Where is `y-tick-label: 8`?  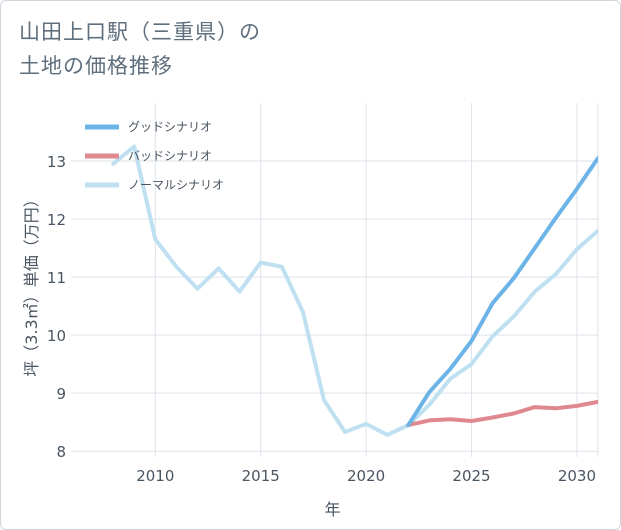 y-tick-label: 8 is located at coordinates (61, 452).